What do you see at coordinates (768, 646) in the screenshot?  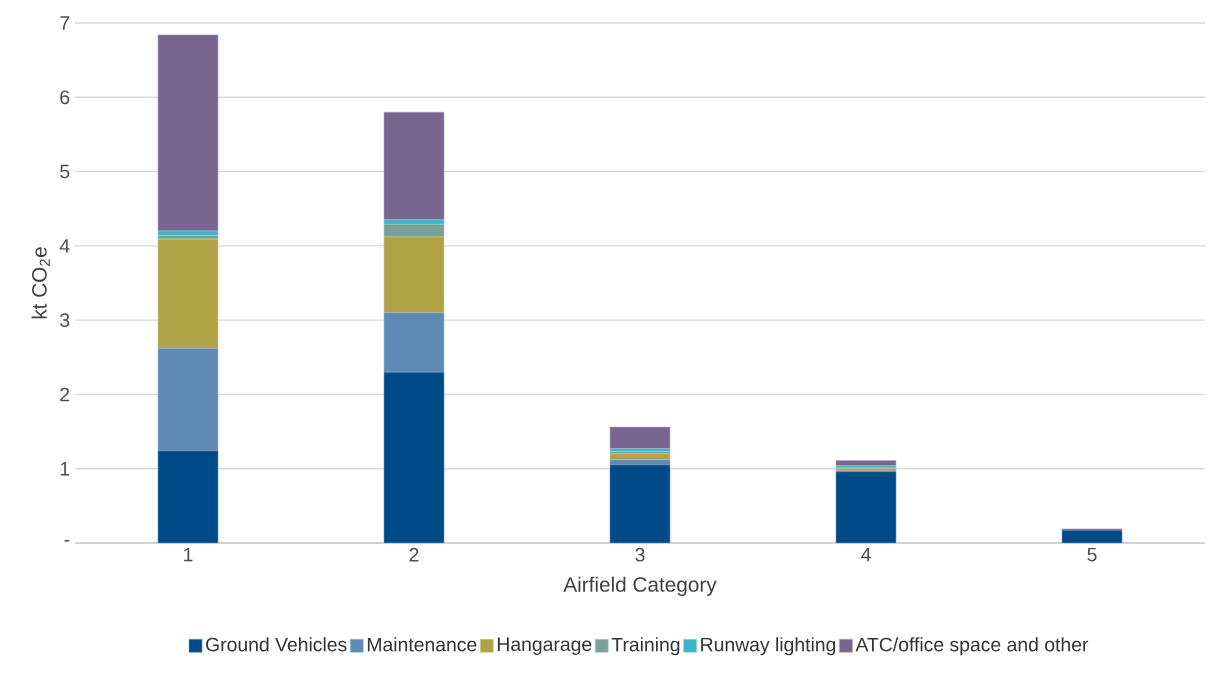 I see `legend-label: Runway lighting` at bounding box center [768, 646].